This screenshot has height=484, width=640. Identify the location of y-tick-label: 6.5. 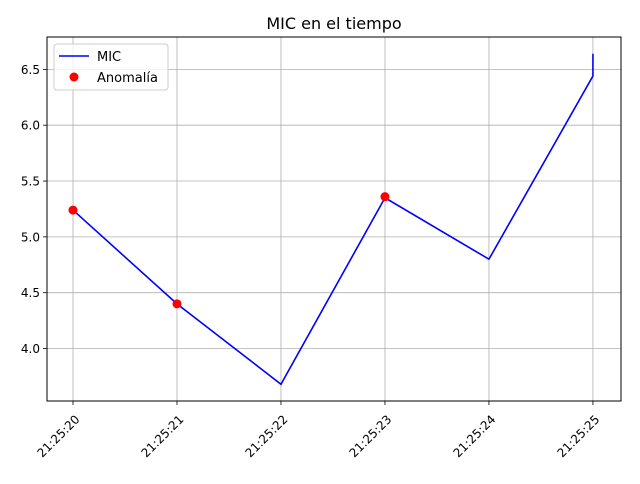
(30, 70).